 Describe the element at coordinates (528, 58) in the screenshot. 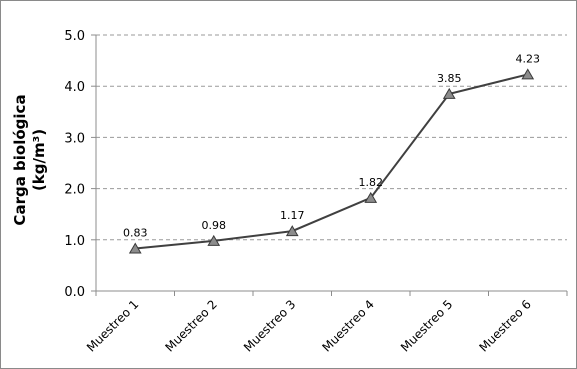

I see `data-label: 4.23` at that location.